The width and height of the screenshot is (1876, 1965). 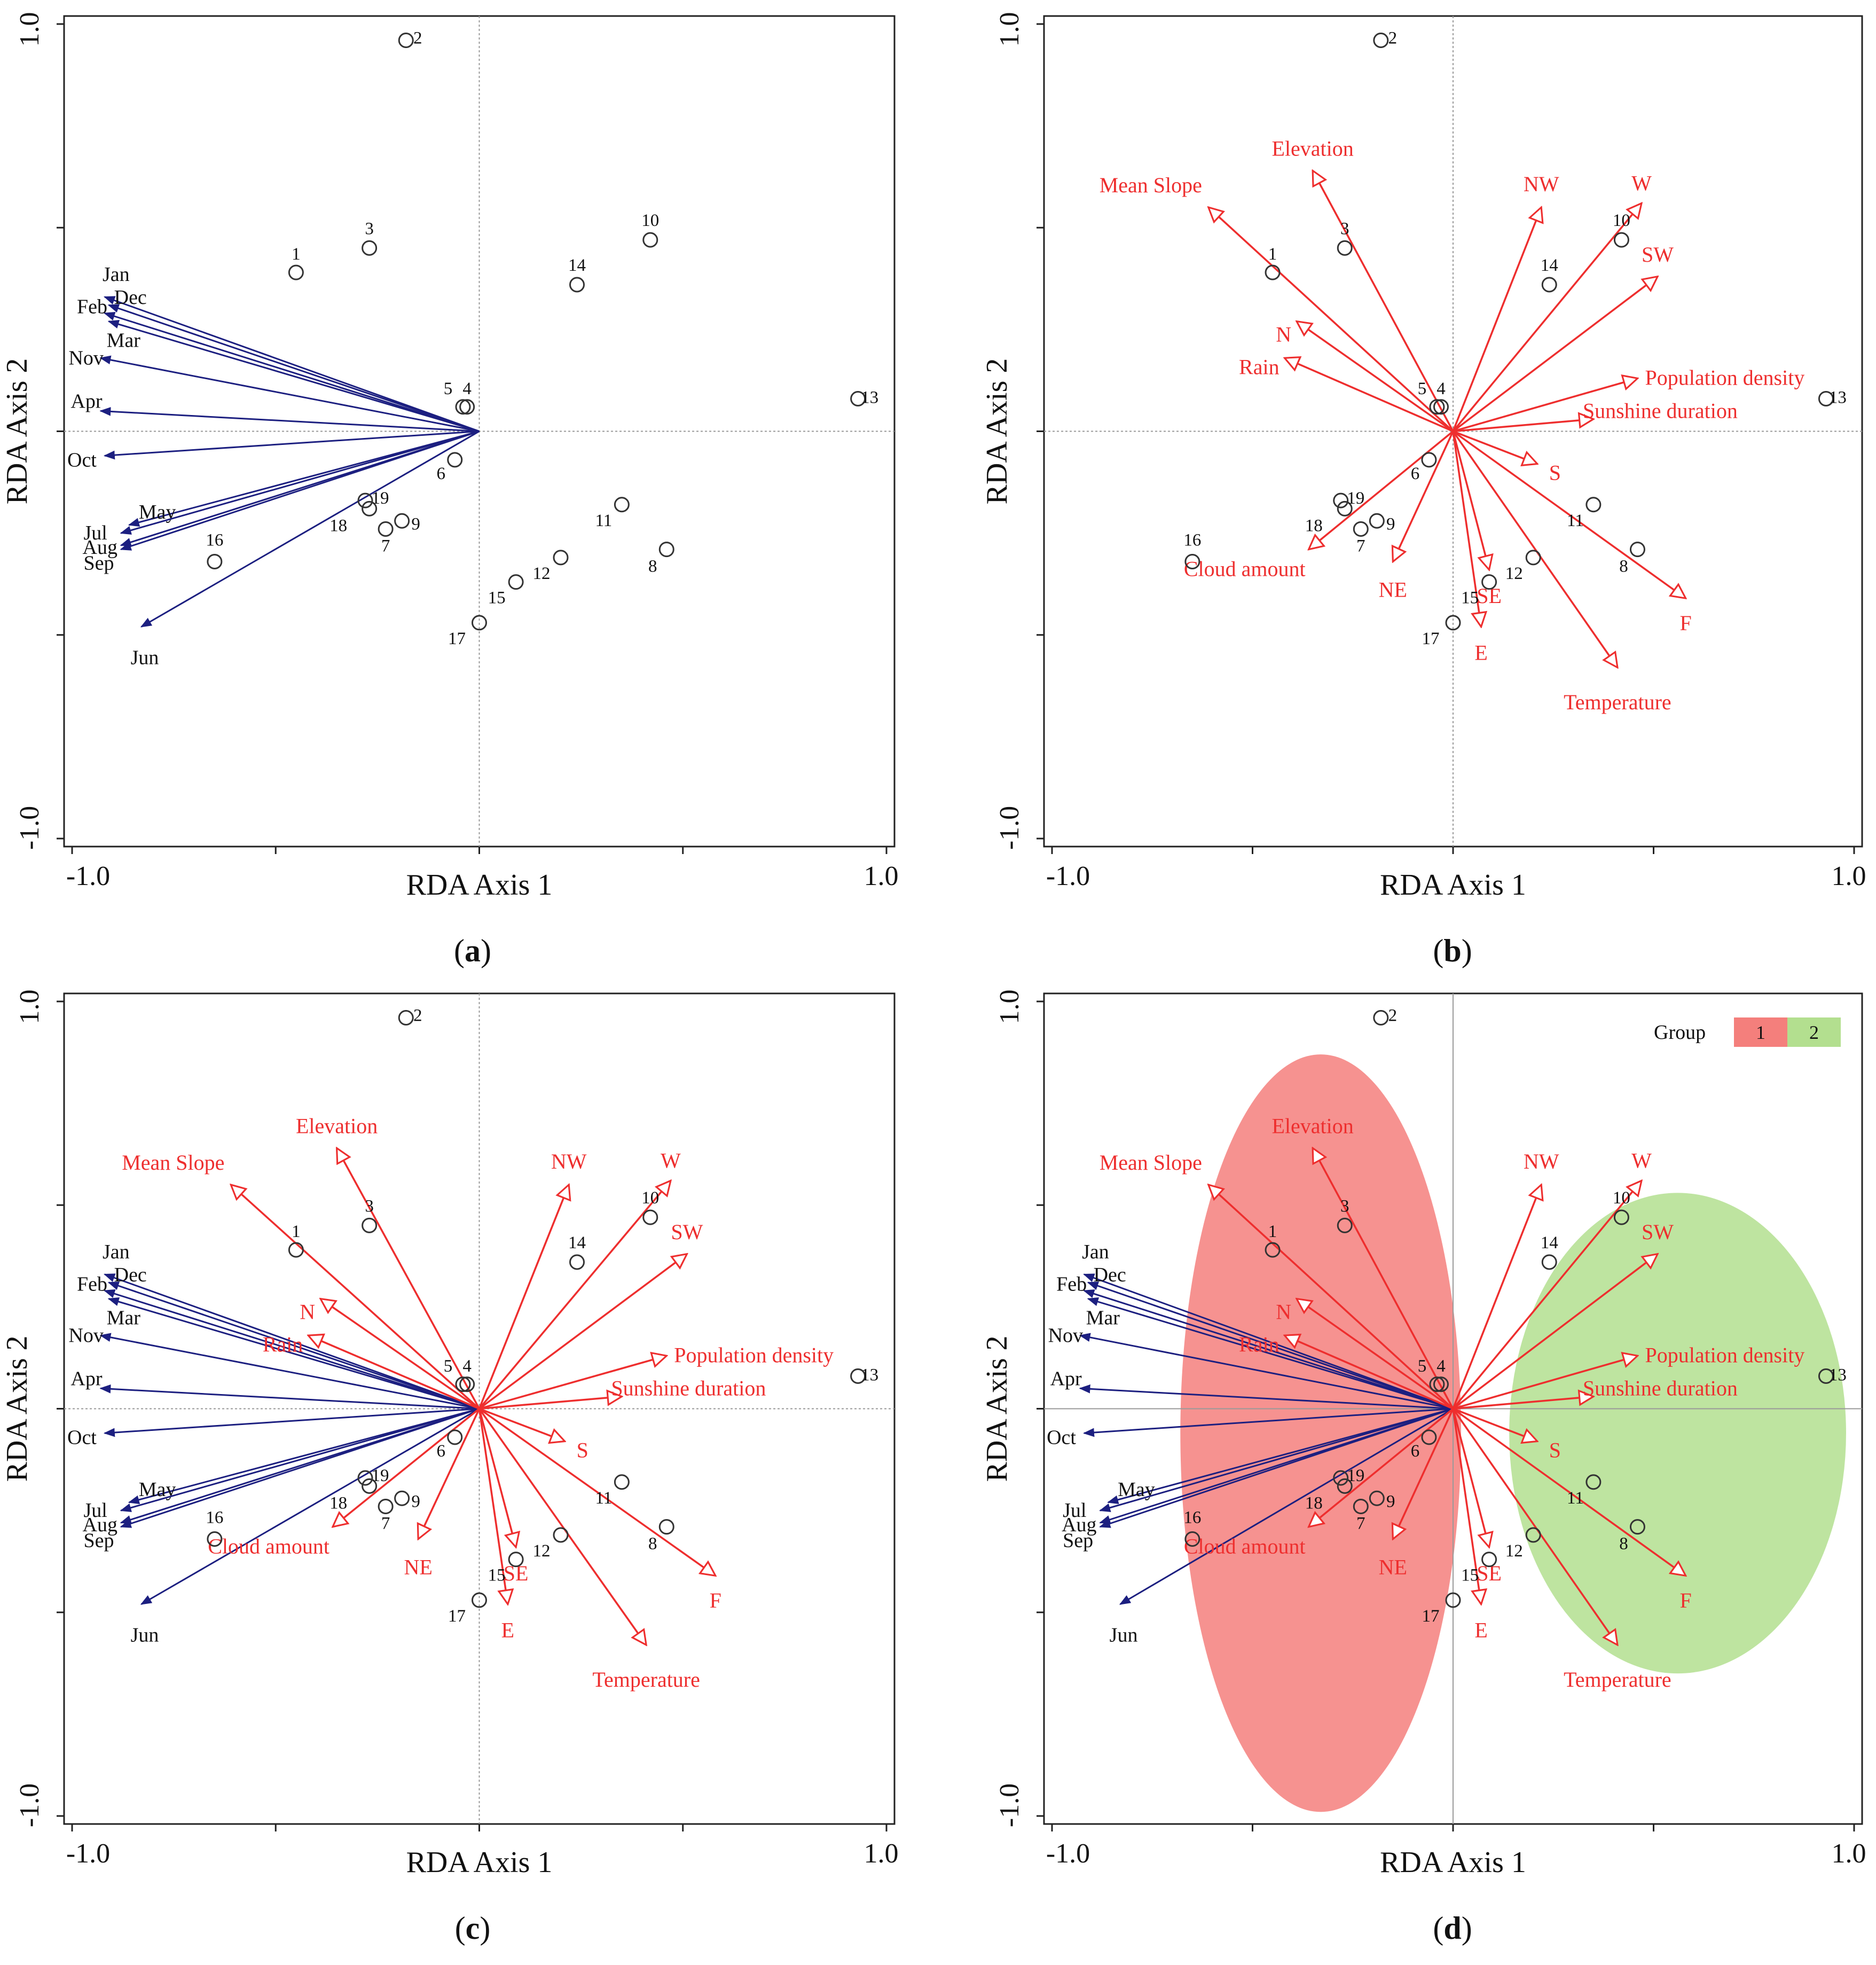 What do you see at coordinates (523, 1297) in the screenshot?
I see `env-arrow-nw` at bounding box center [523, 1297].